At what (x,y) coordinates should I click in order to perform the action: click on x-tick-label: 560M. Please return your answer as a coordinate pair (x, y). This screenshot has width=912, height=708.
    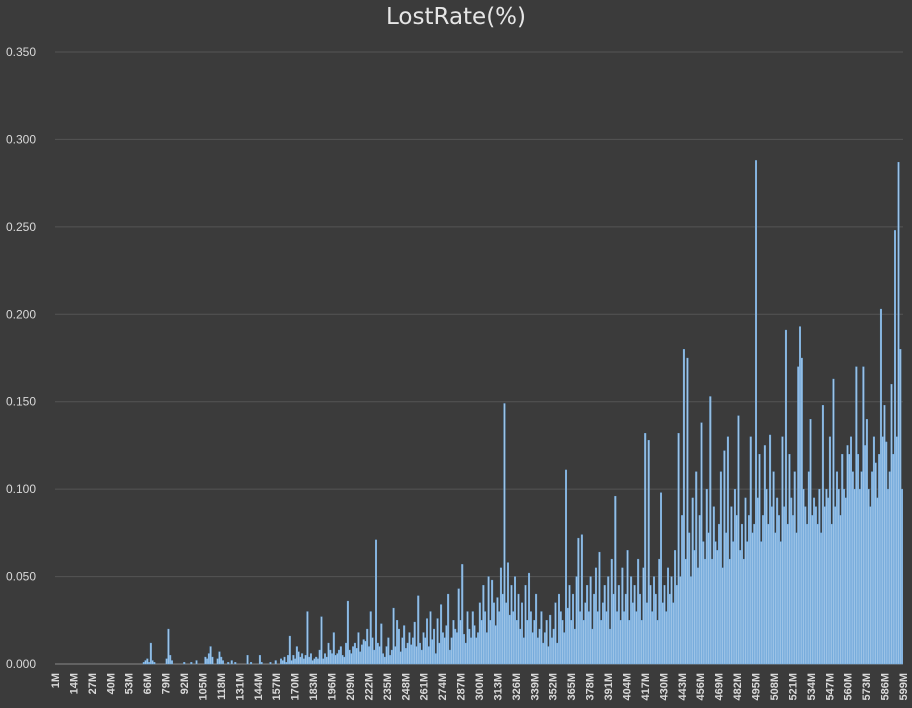
    Looking at the image, I should click on (849, 687).